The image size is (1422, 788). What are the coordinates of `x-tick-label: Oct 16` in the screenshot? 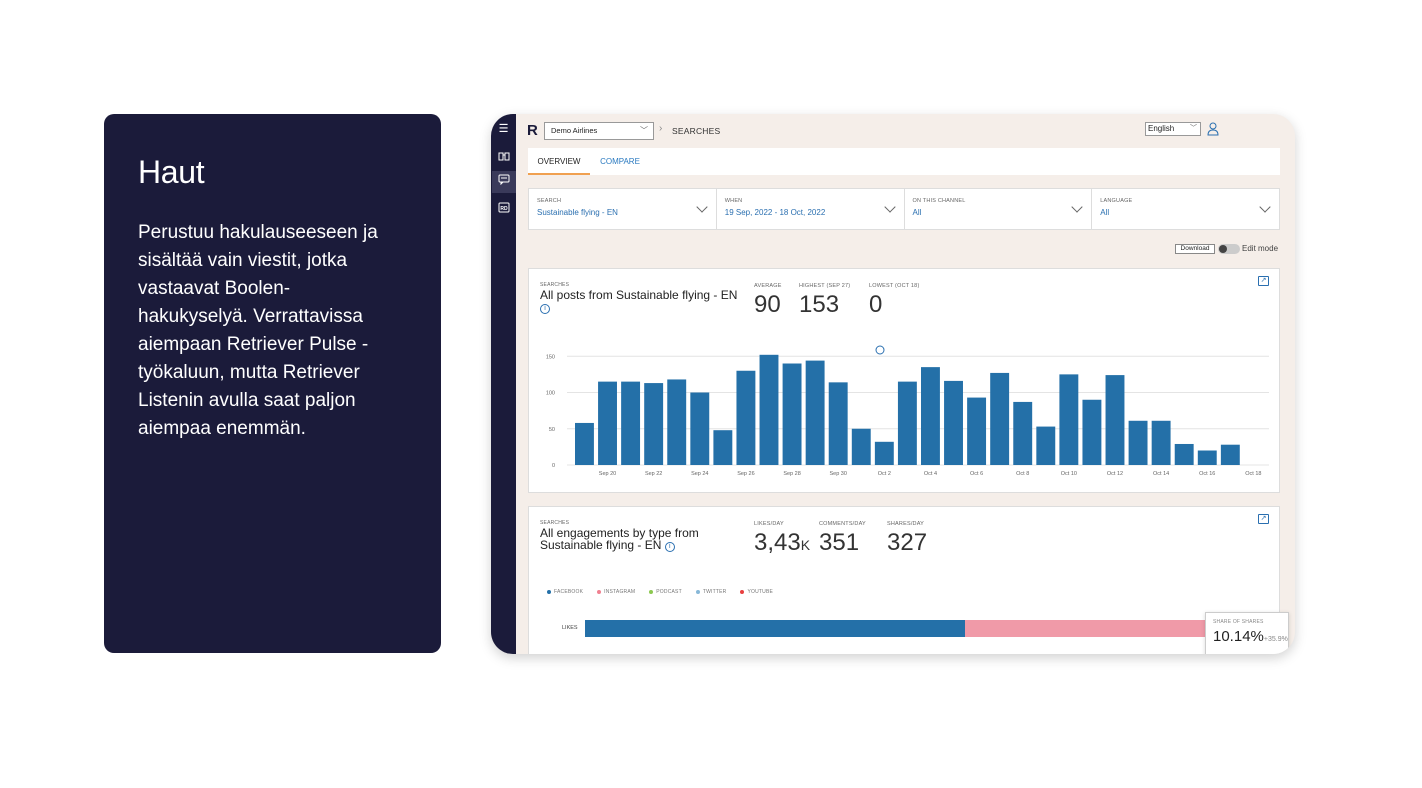 It's located at (1207, 474).